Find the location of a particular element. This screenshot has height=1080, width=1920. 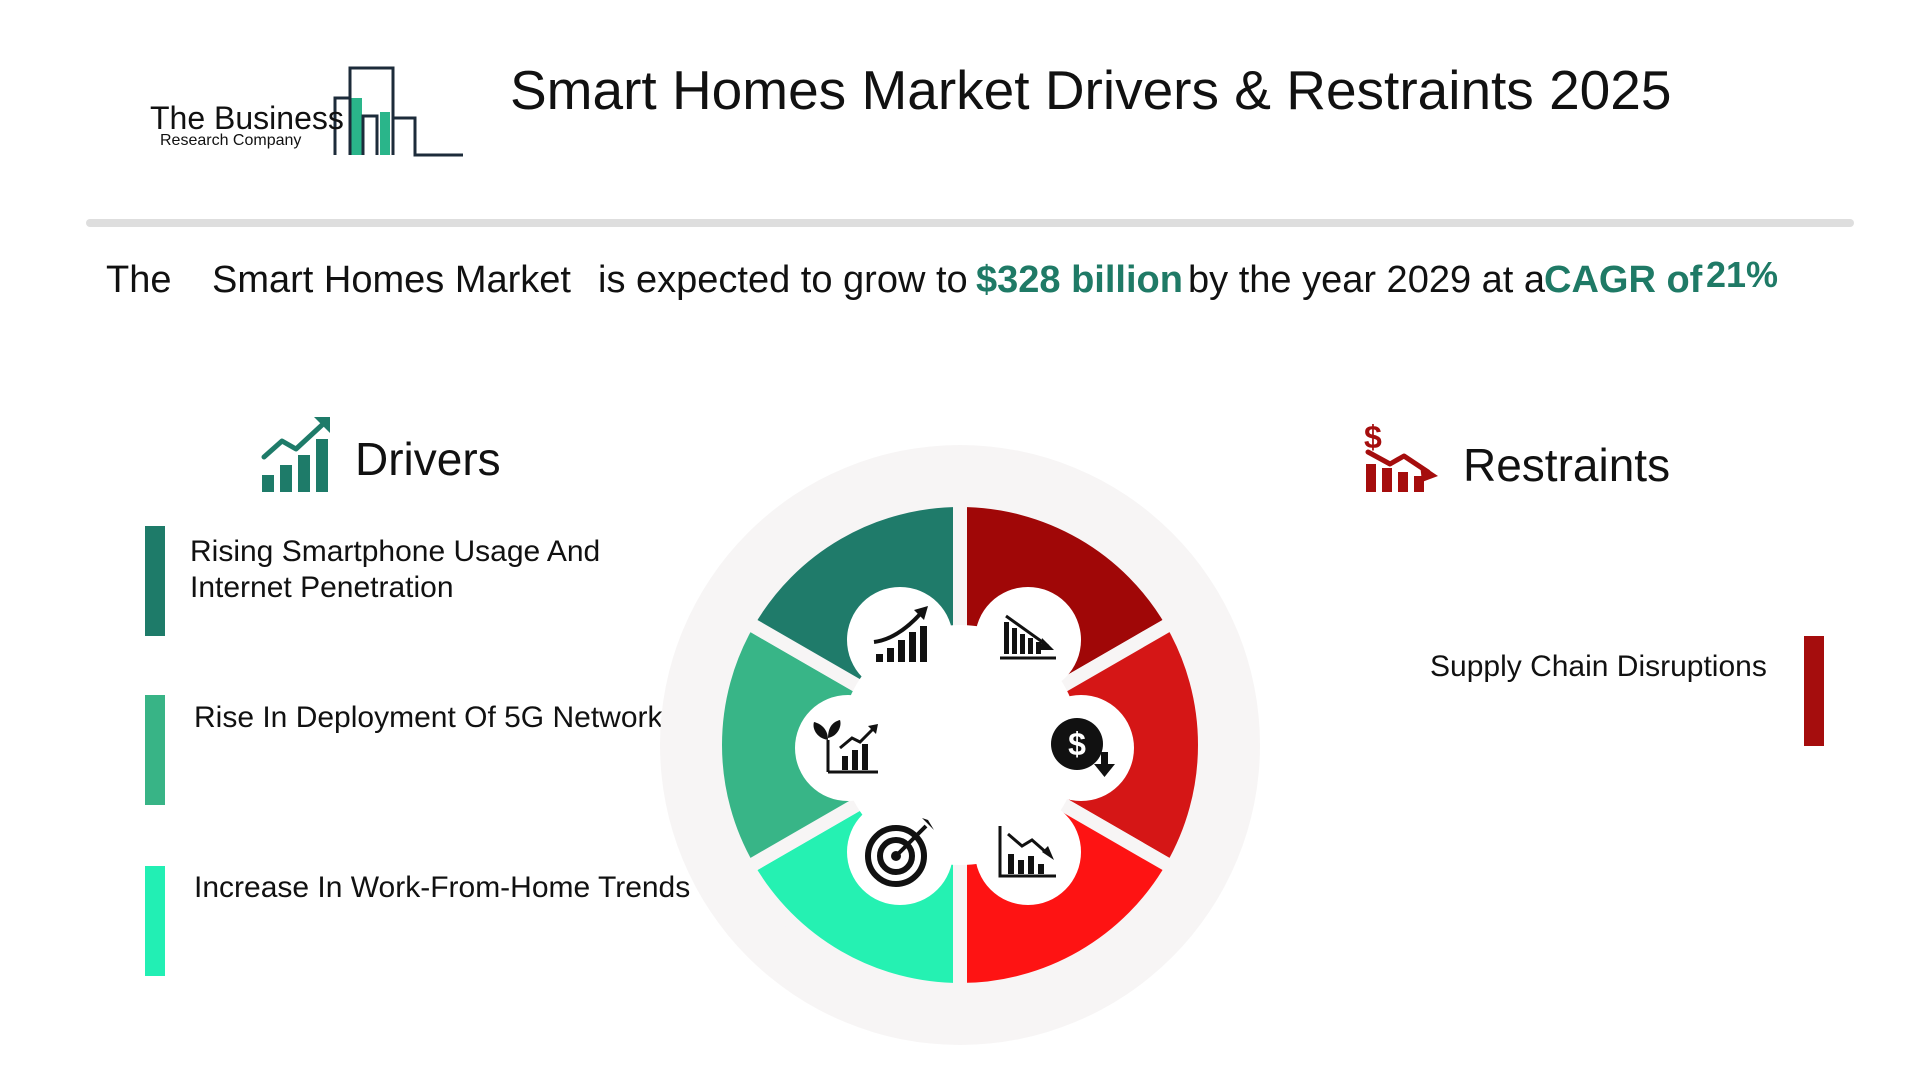

logo-line-2: Research Company is located at coordinates (231, 140).